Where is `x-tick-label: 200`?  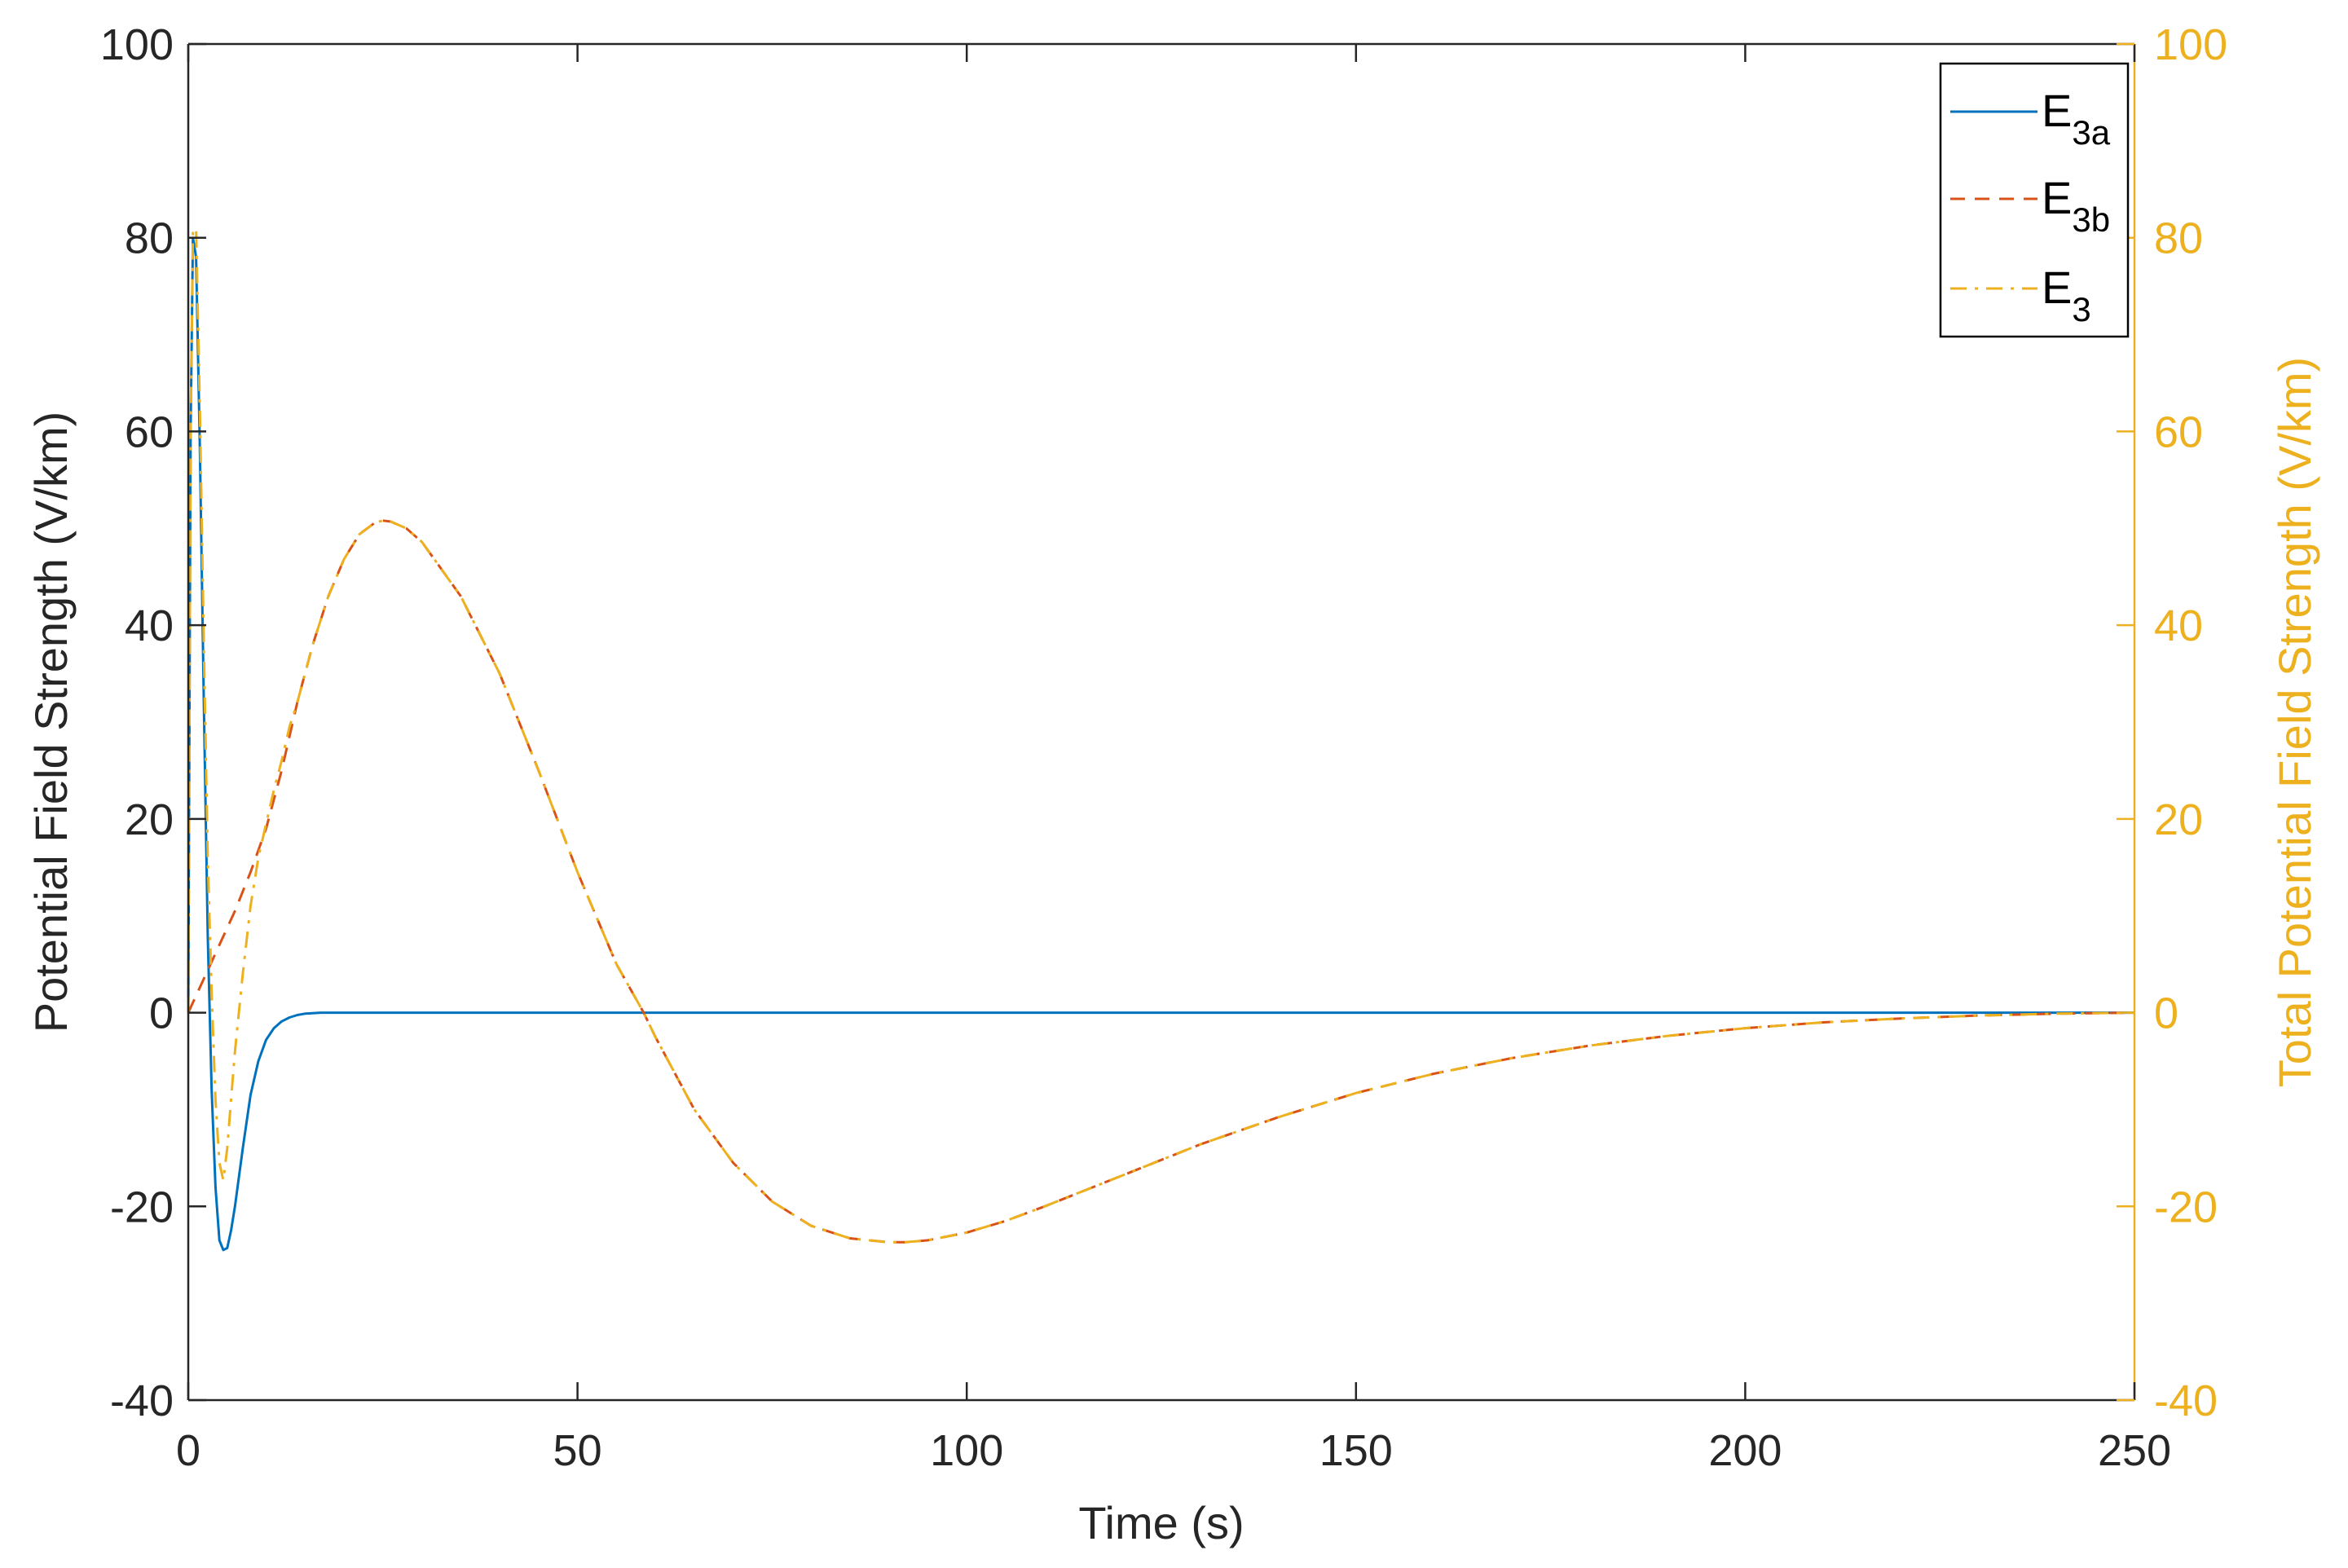 x-tick-label: 200 is located at coordinates (1745, 1450).